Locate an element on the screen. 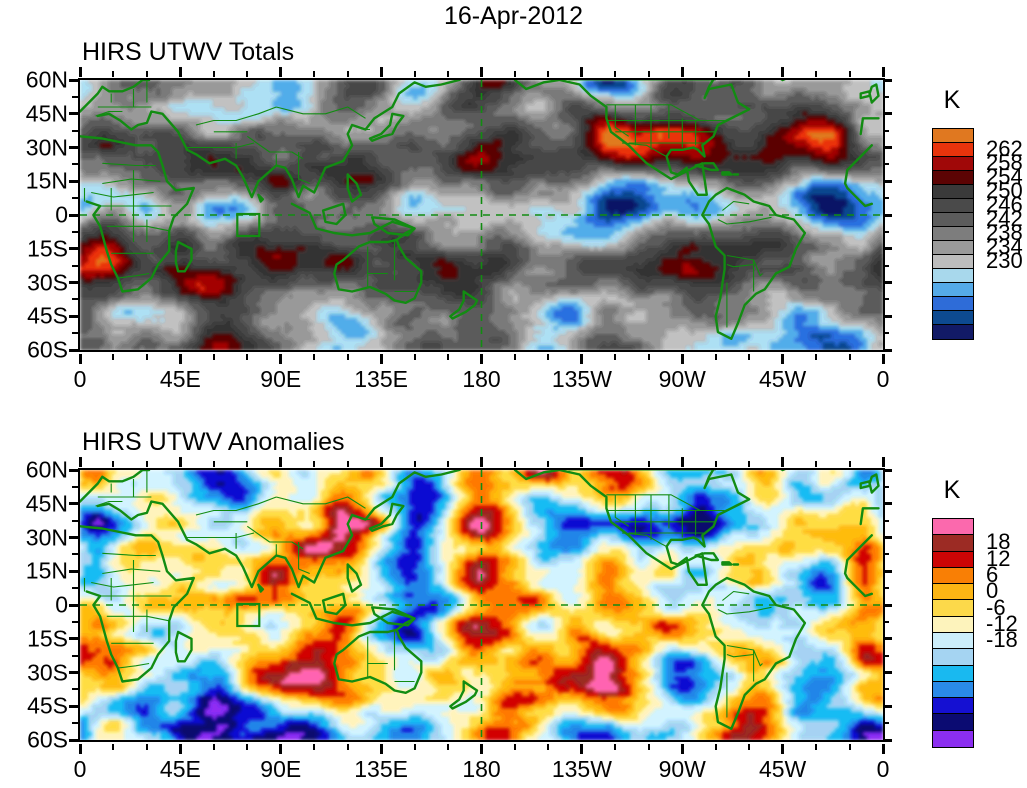 The width and height of the screenshot is (1027, 788). xtick-label-1-4: 180 is located at coordinates (481, 769).